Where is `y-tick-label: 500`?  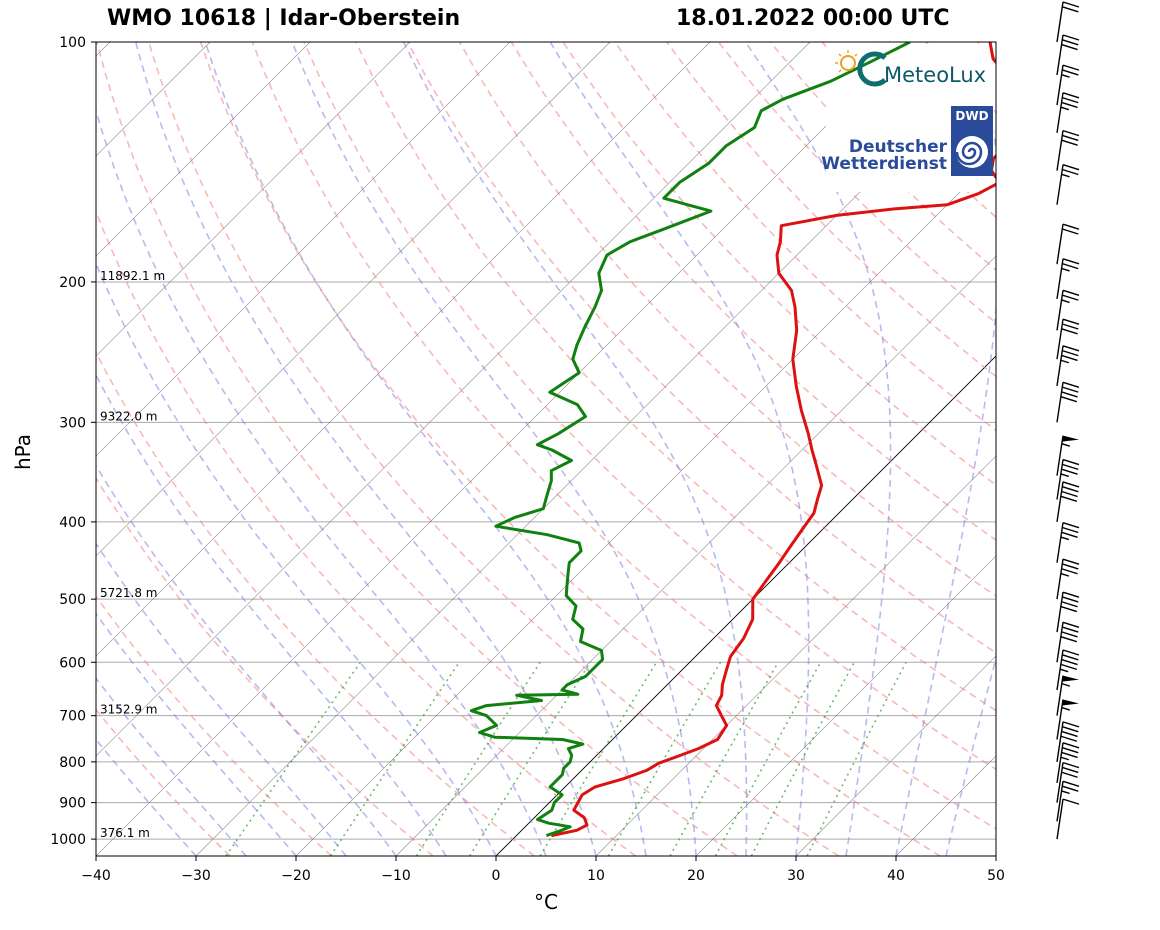
y-tick-label: 500 is located at coordinates (72, 600).